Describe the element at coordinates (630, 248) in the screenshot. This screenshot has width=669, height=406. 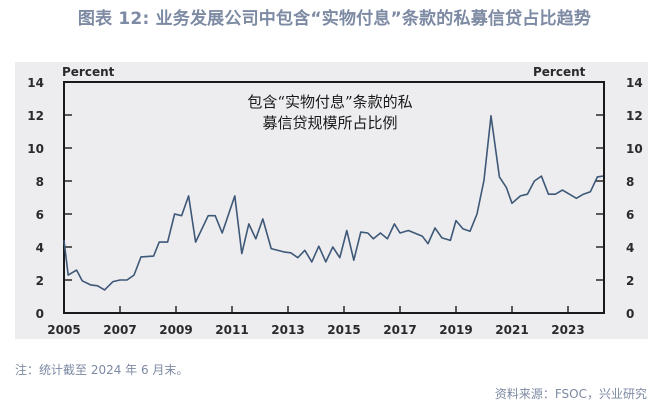
I see `y-tick-label-right: 4` at that location.